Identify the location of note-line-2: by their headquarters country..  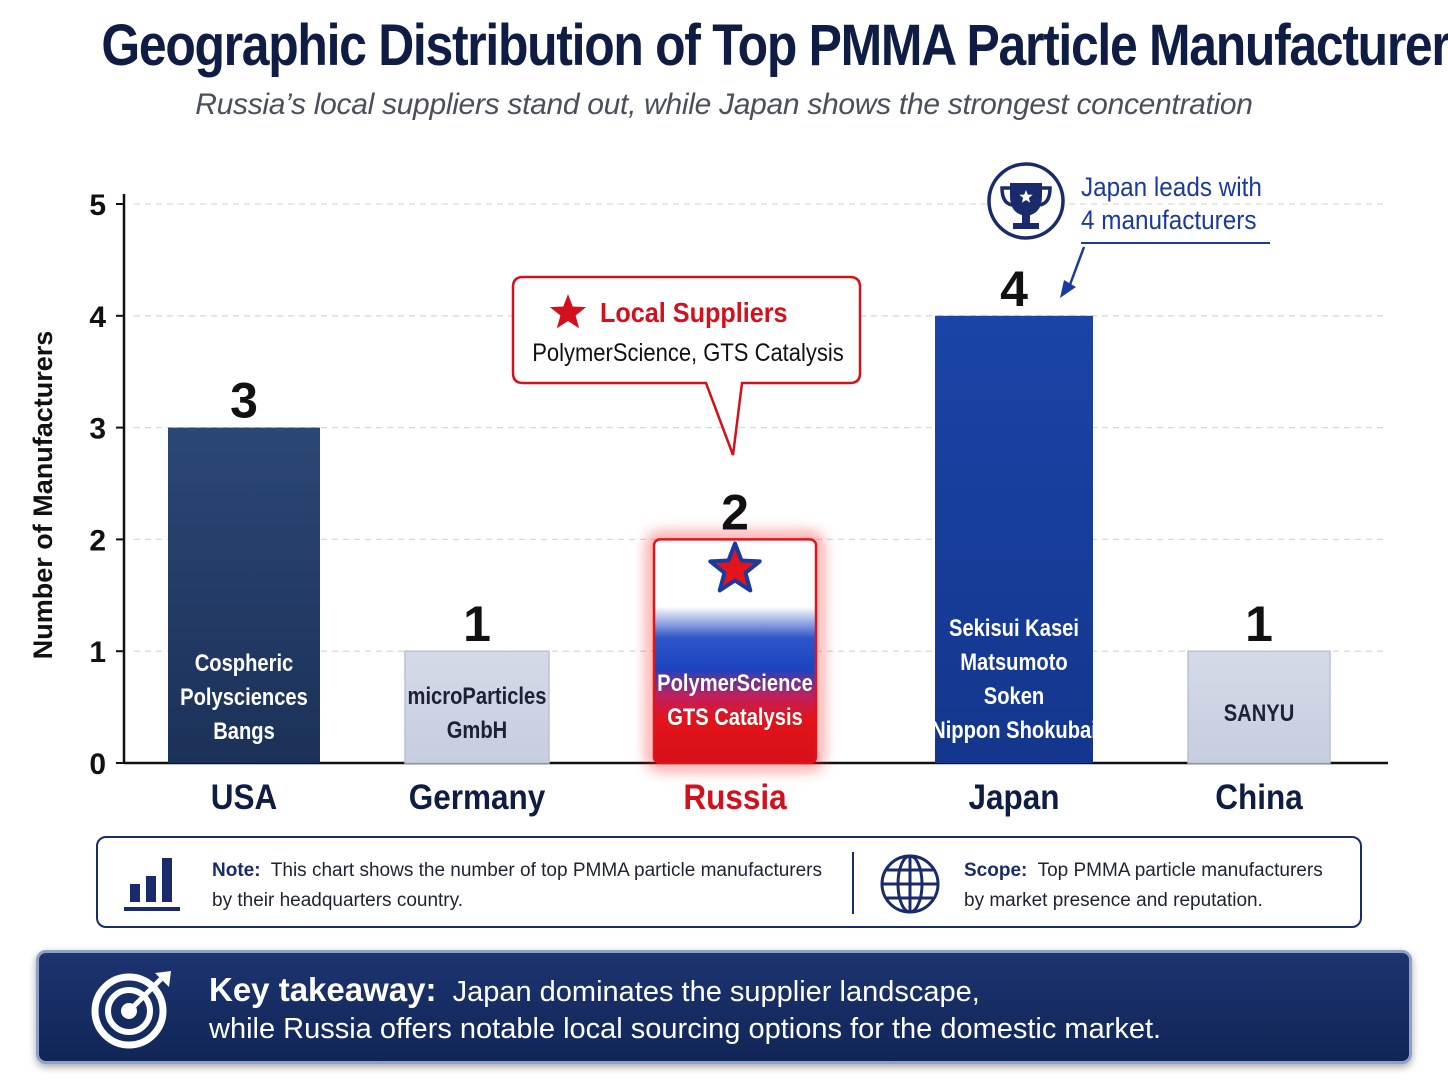
(338, 900).